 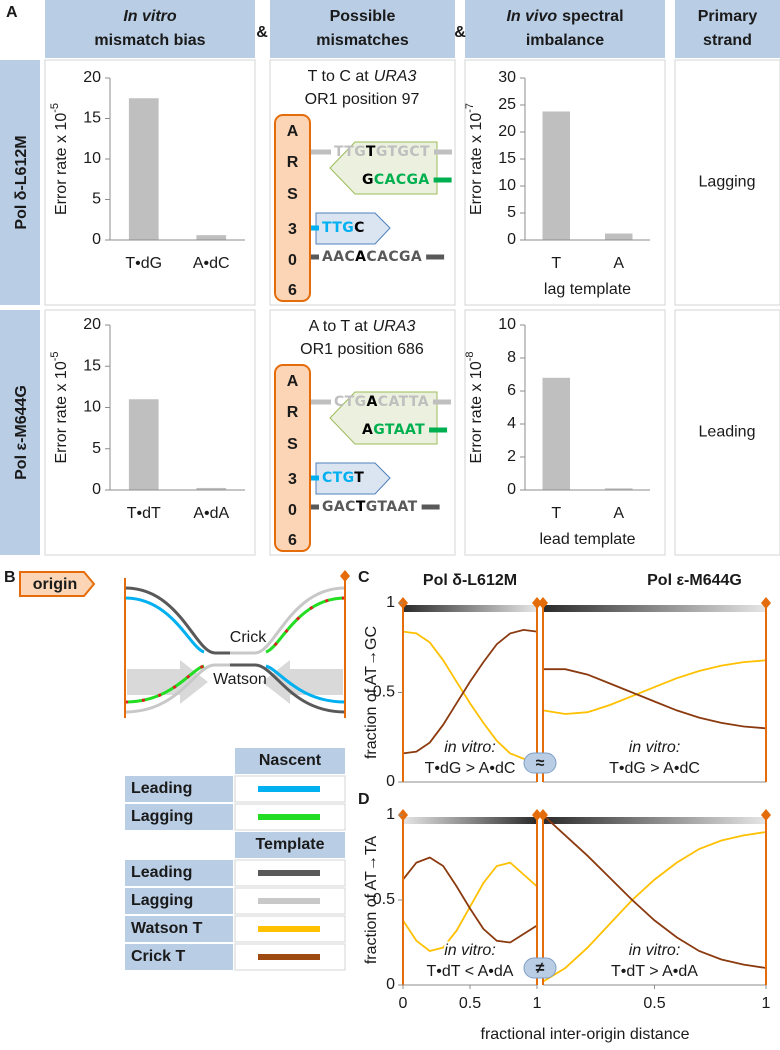 What do you see at coordinates (338, 228) in the screenshot?
I see `text-segment: TTG` at bounding box center [338, 228].